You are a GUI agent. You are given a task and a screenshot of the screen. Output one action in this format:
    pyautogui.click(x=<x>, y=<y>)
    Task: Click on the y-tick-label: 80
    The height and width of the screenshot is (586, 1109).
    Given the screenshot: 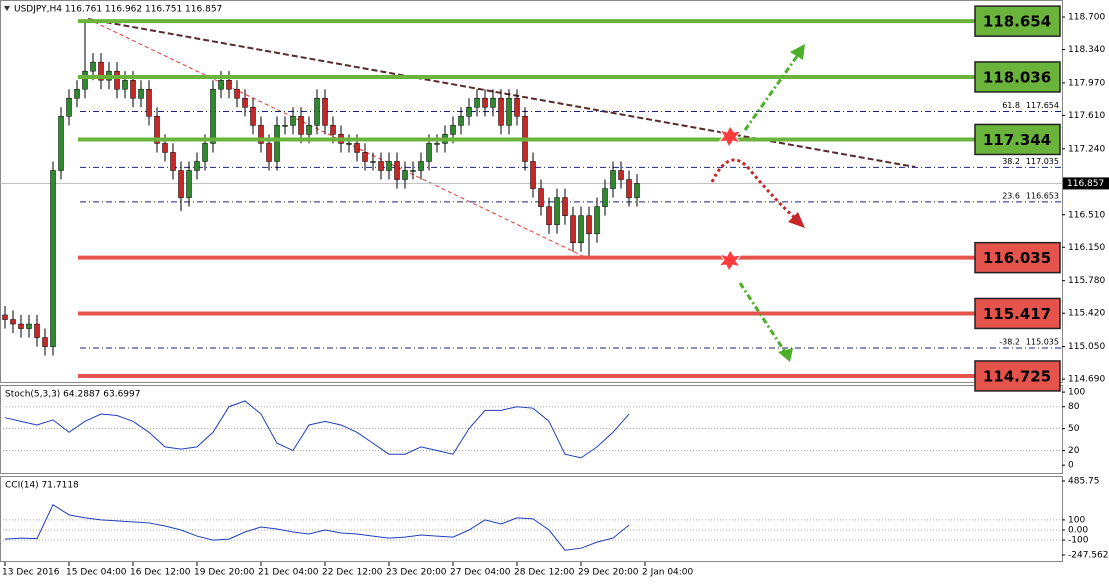 What is the action you would take?
    pyautogui.click(x=1074, y=407)
    